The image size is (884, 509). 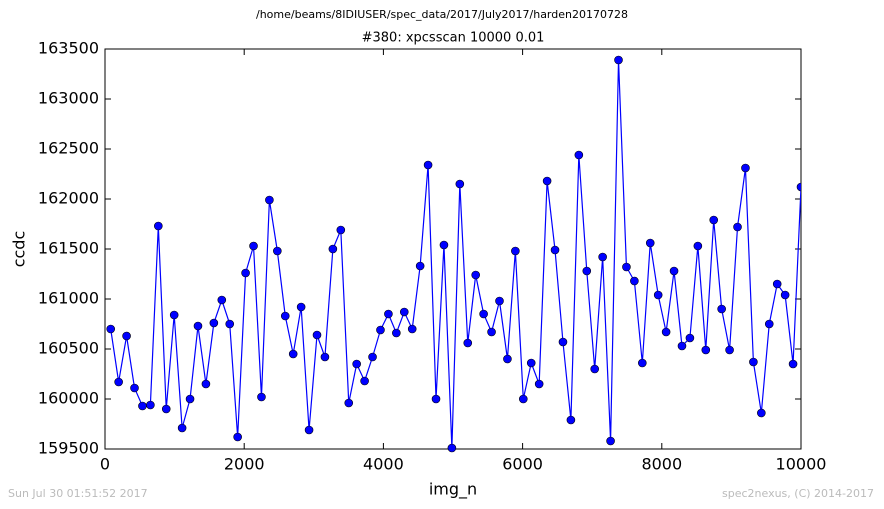 What do you see at coordinates (68, 148) in the screenshot?
I see `y-tick-label: 162500` at bounding box center [68, 148].